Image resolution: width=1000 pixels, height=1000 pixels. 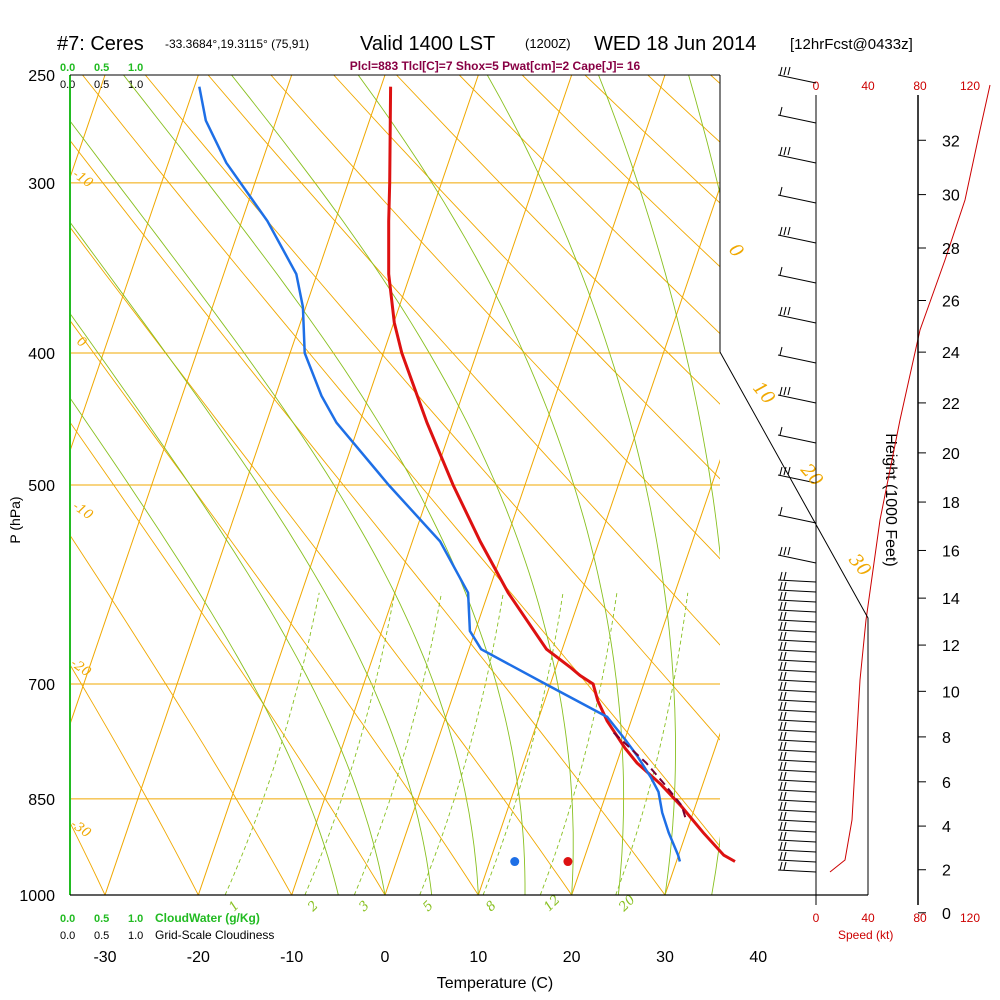 I want to click on temp-tick-label: 0, so click(x=385, y=957).